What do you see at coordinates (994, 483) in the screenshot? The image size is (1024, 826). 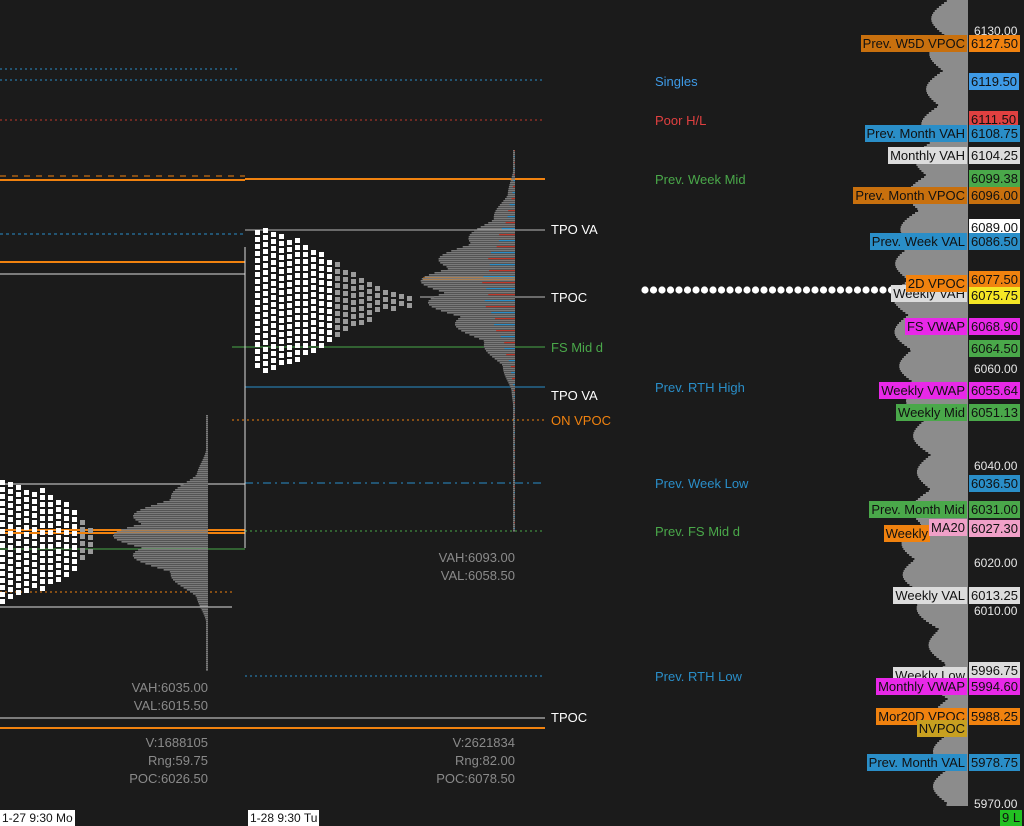 I see `price-tag: 6036.50` at bounding box center [994, 483].